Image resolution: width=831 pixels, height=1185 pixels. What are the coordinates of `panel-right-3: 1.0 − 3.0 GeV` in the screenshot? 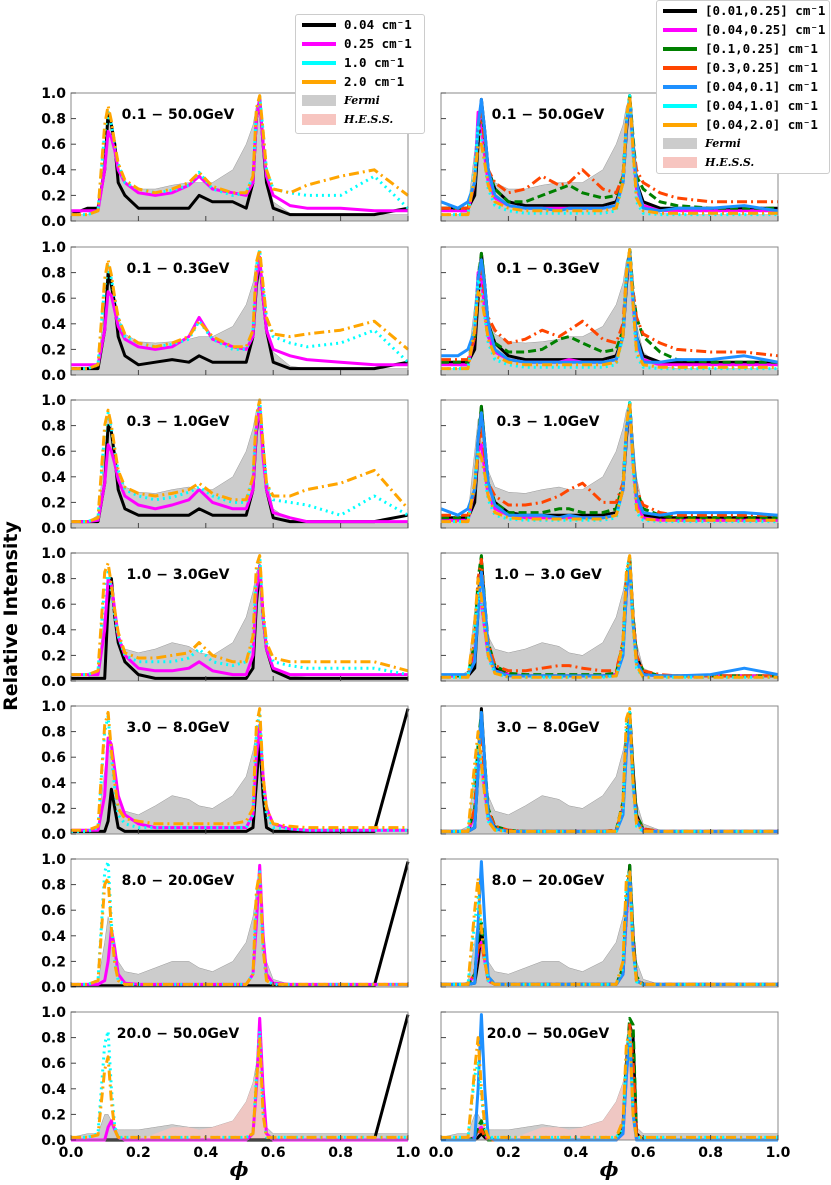 It's located at (609, 617).